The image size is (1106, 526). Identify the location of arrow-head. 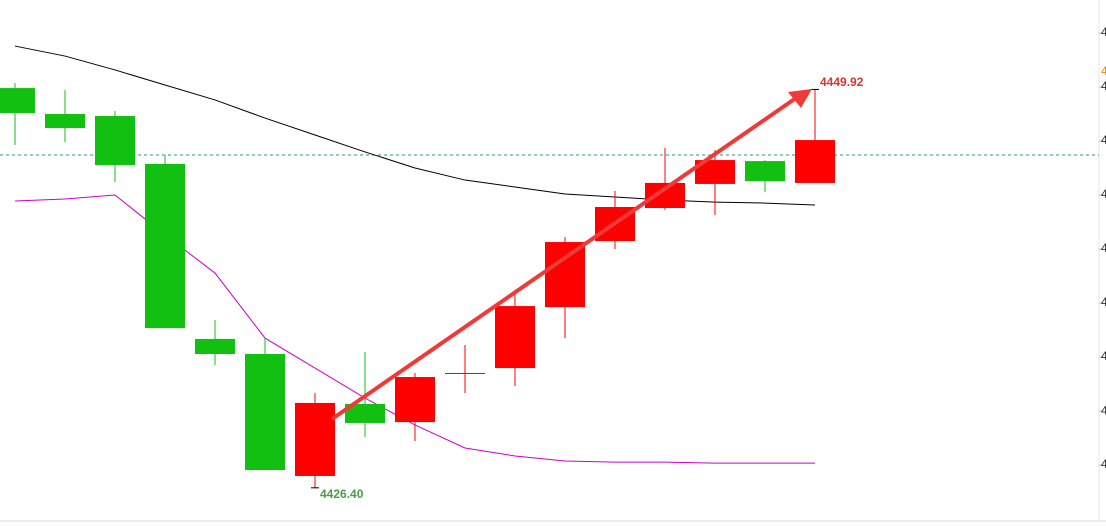
(800, 98).